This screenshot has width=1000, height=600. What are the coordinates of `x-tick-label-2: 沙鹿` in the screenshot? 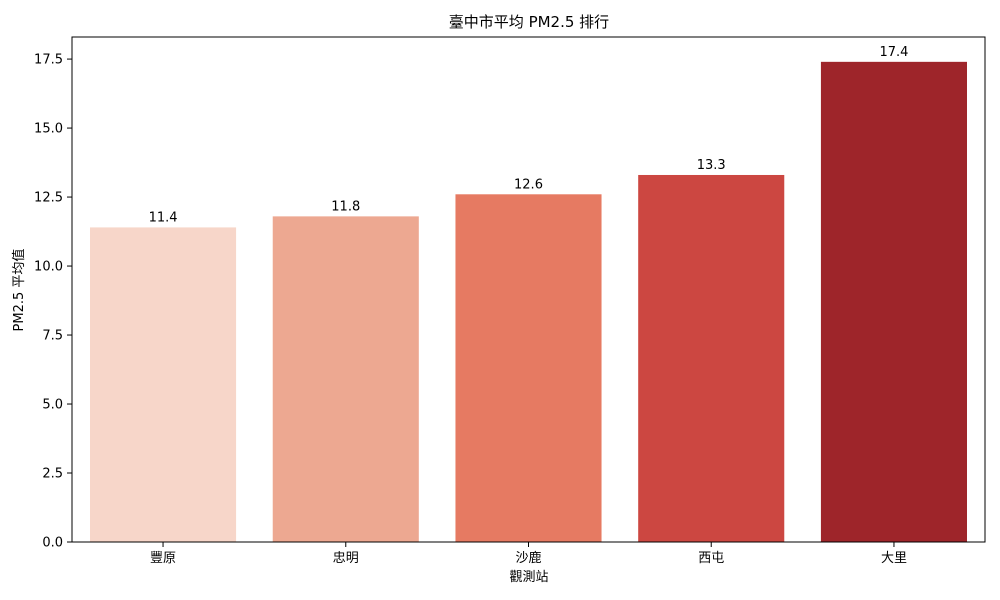 It's located at (528, 558).